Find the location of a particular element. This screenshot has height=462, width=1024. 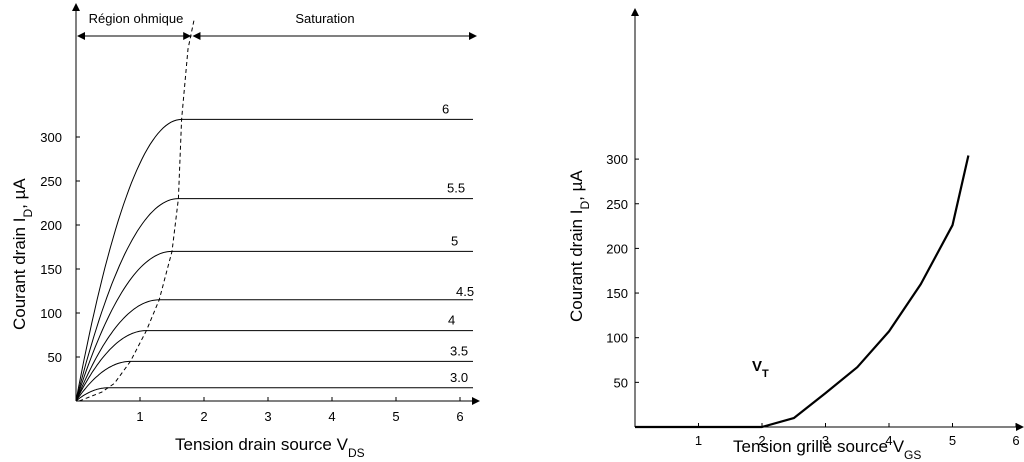

x-axis-title: Tension drain source VDS is located at coordinates (270, 447).